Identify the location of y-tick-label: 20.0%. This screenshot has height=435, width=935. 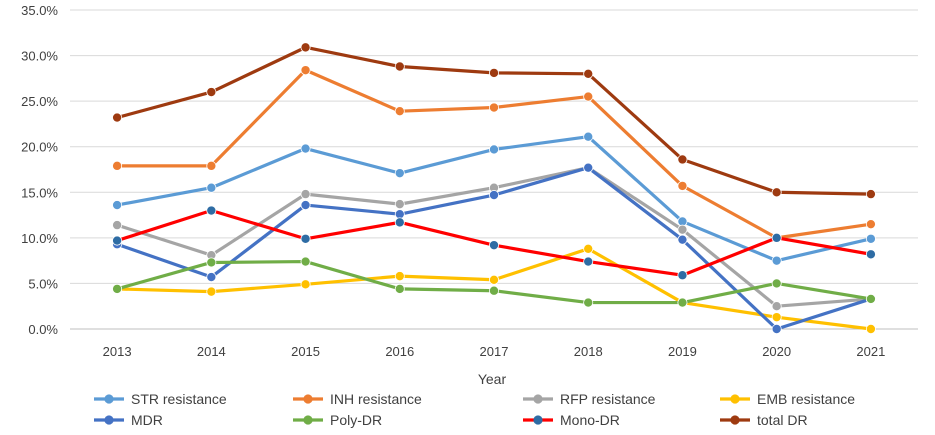
(39, 147).